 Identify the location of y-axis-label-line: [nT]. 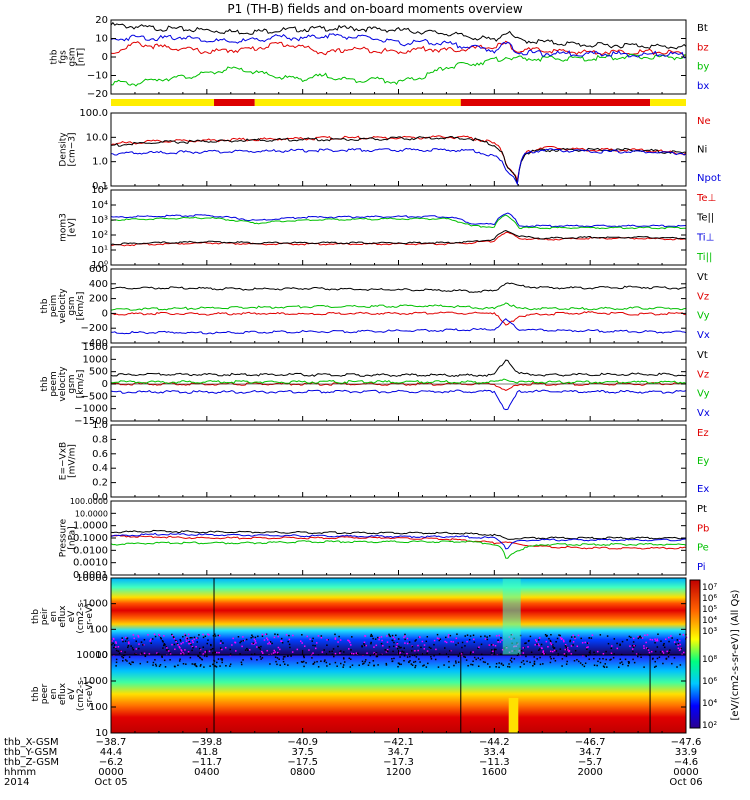
(82, 57).